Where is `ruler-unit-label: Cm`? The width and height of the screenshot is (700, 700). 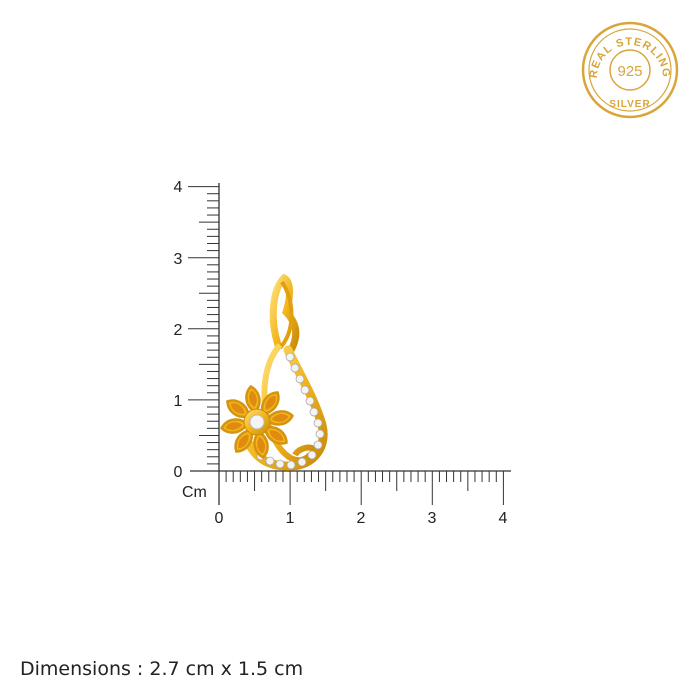 ruler-unit-label: Cm is located at coordinates (194, 492).